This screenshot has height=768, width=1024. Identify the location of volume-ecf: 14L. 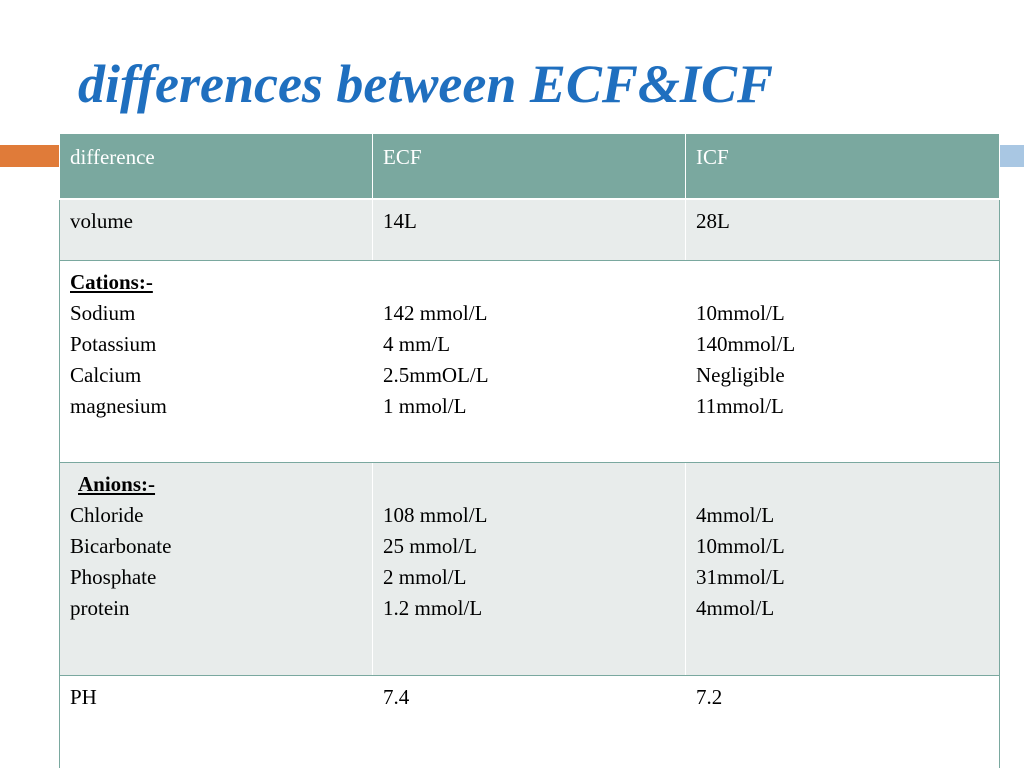
(529, 230).